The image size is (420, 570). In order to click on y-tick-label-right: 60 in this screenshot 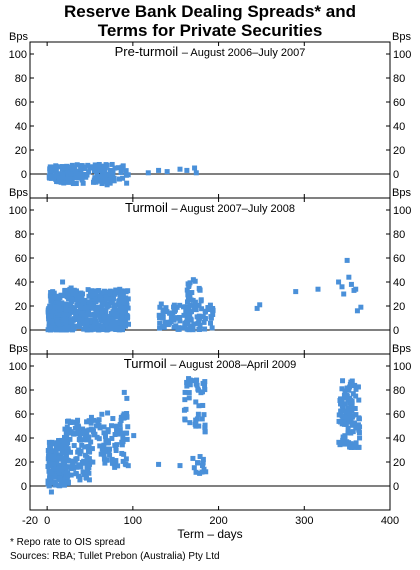, I will do `click(399, 415)`.